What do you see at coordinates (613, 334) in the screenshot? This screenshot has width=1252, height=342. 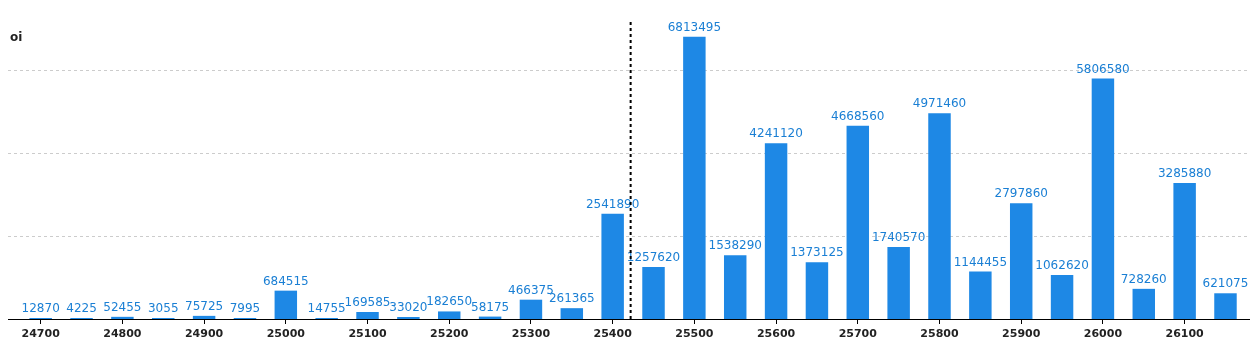 I see `x-tick-label: 25400` at bounding box center [613, 334].